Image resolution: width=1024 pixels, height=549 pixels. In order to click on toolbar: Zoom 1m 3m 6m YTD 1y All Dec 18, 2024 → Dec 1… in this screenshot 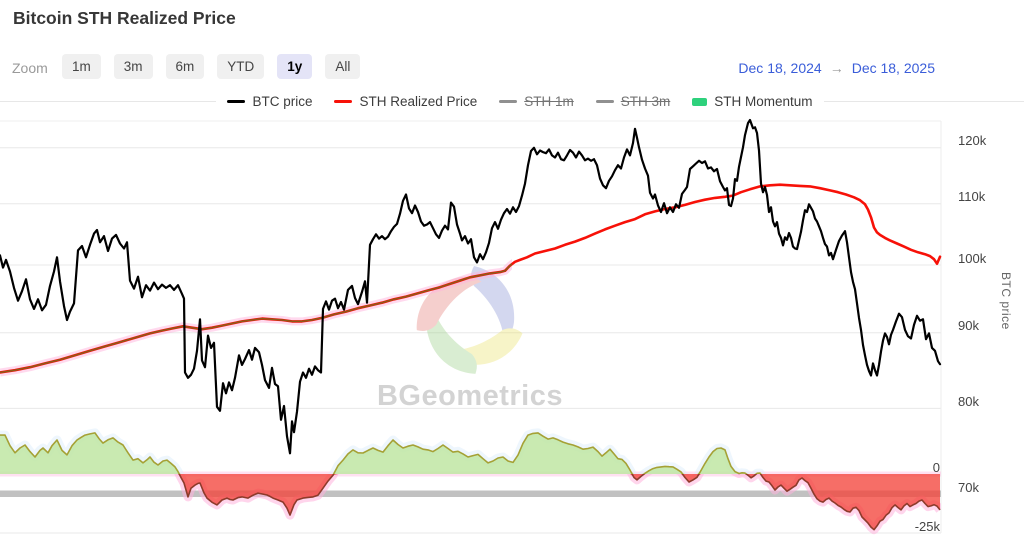, I will do `click(512, 68)`.